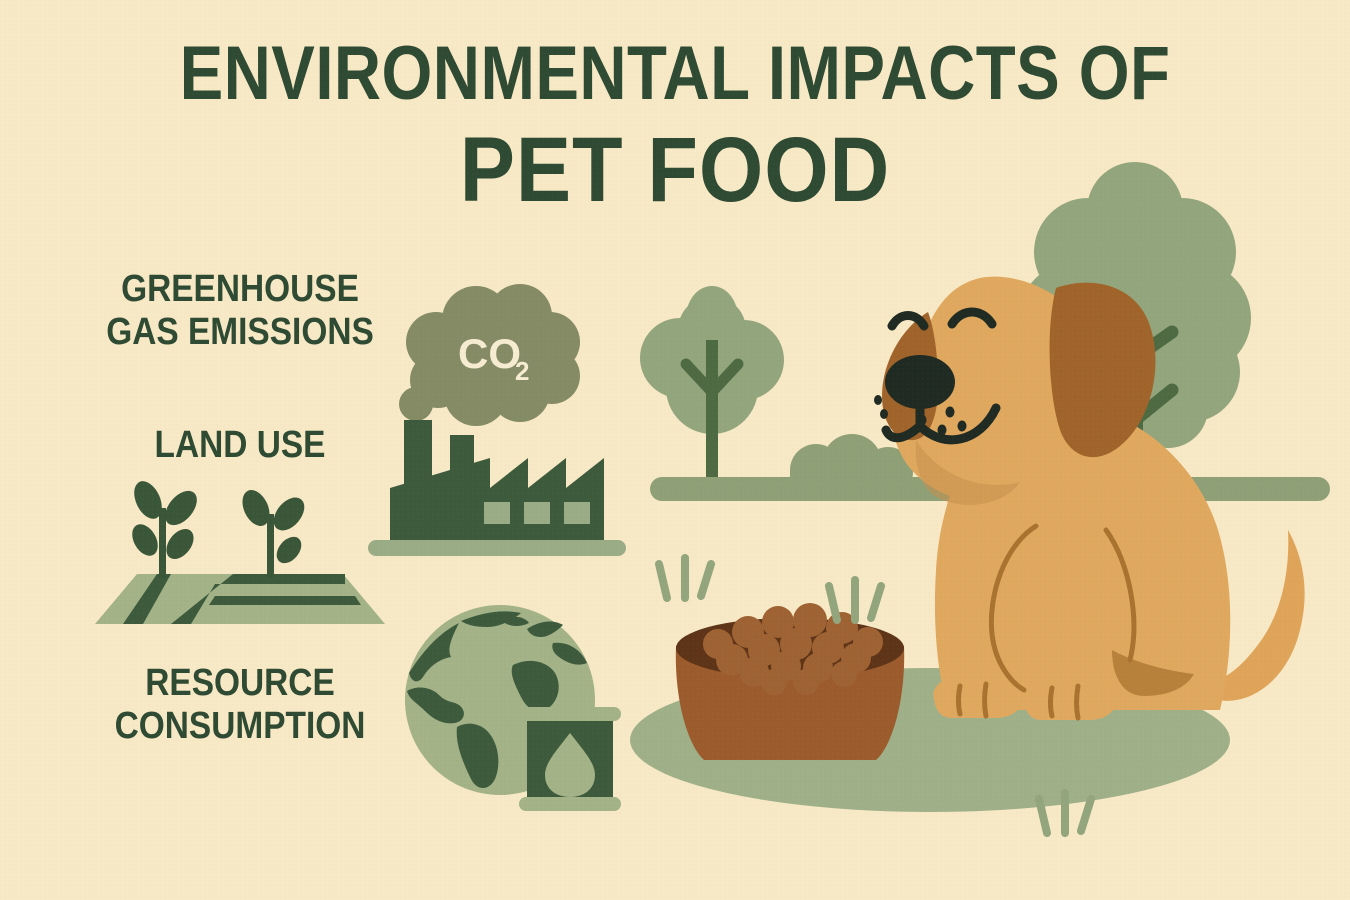 The width and height of the screenshot is (1350, 900). What do you see at coordinates (1258, 615) in the screenshot?
I see `dog-tail` at bounding box center [1258, 615].